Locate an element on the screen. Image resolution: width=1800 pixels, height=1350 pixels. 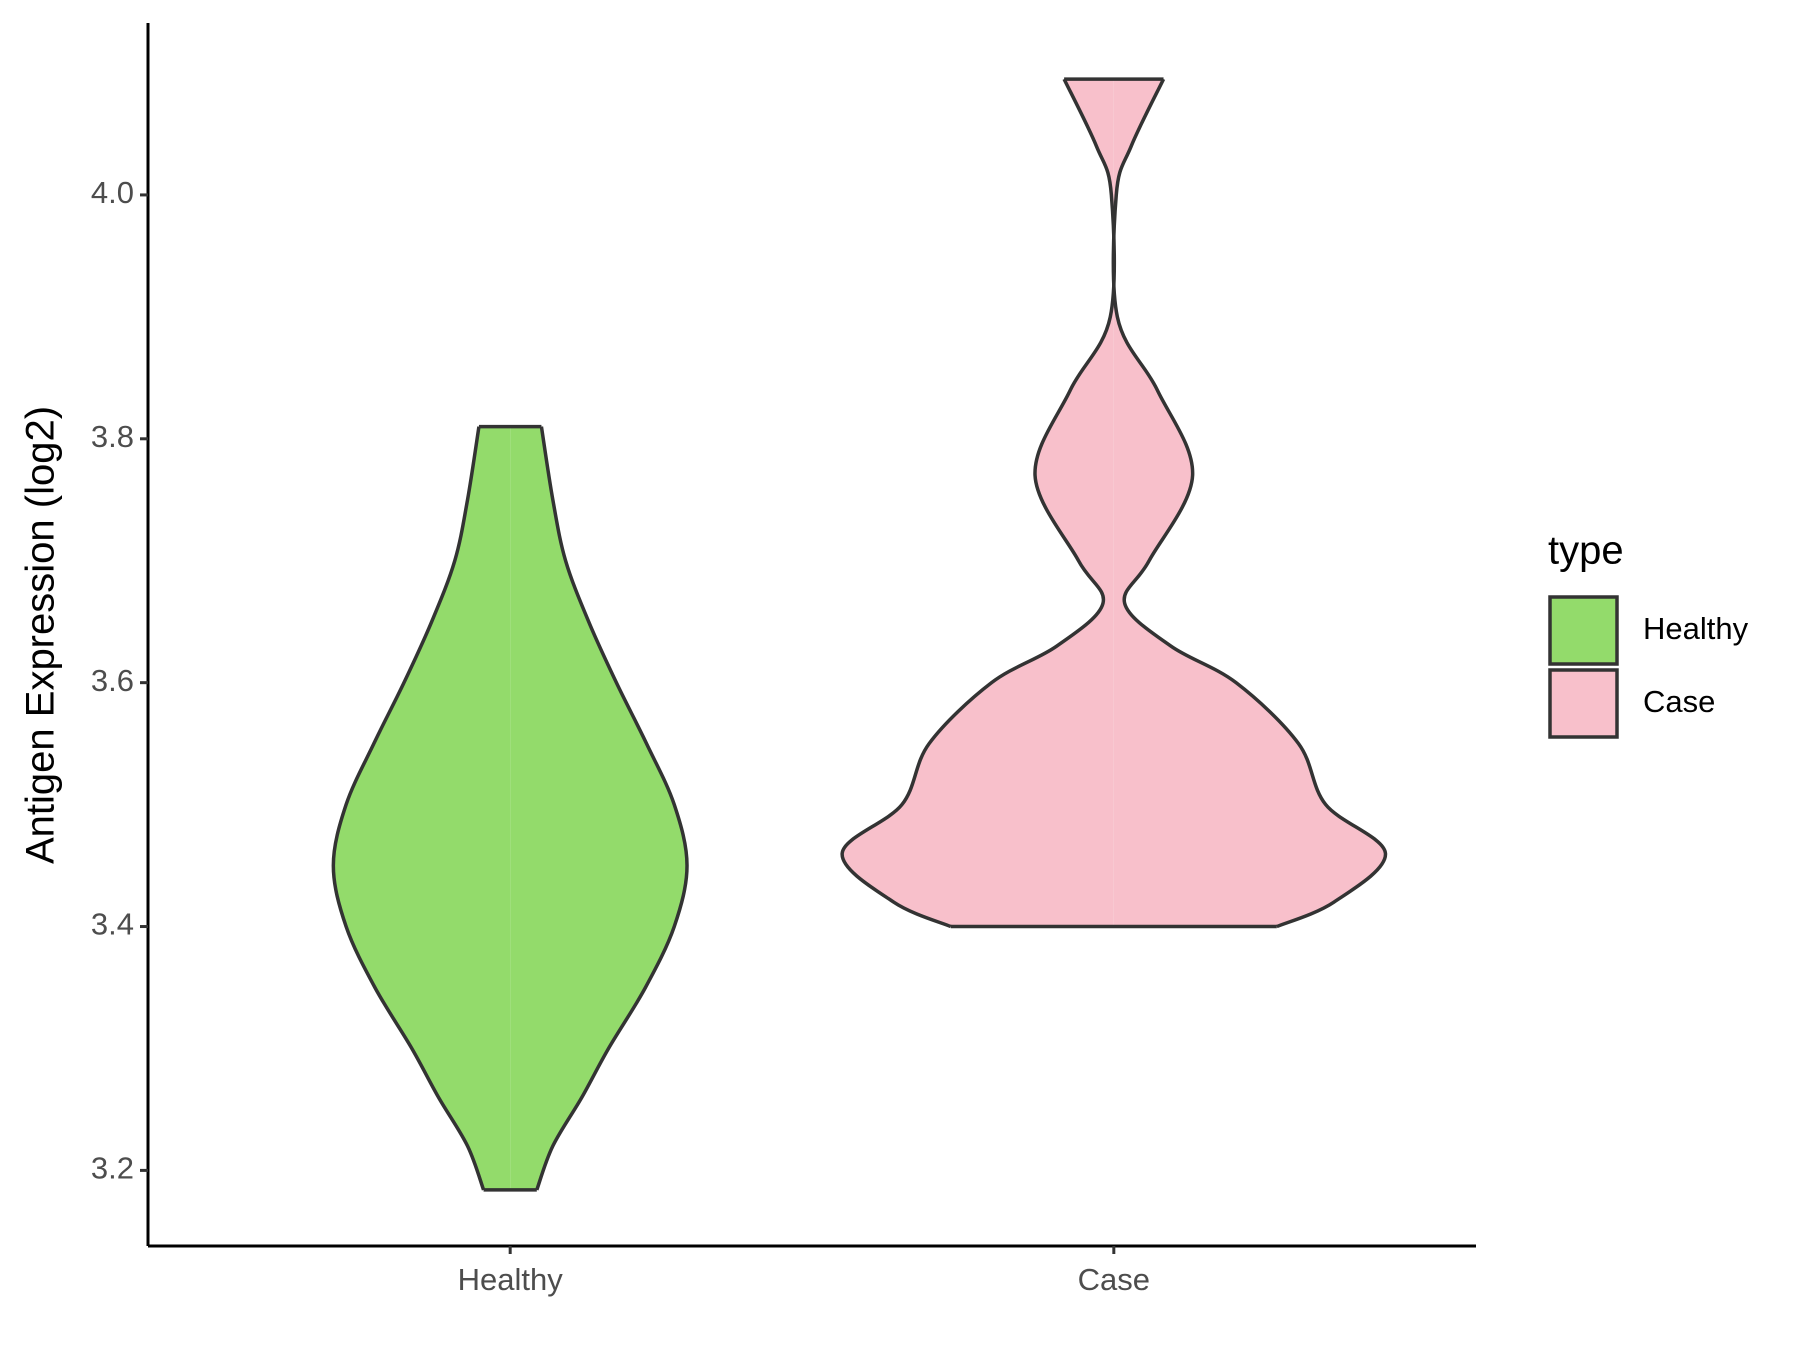
x-tick-label: Healthy is located at coordinates (511, 1279).